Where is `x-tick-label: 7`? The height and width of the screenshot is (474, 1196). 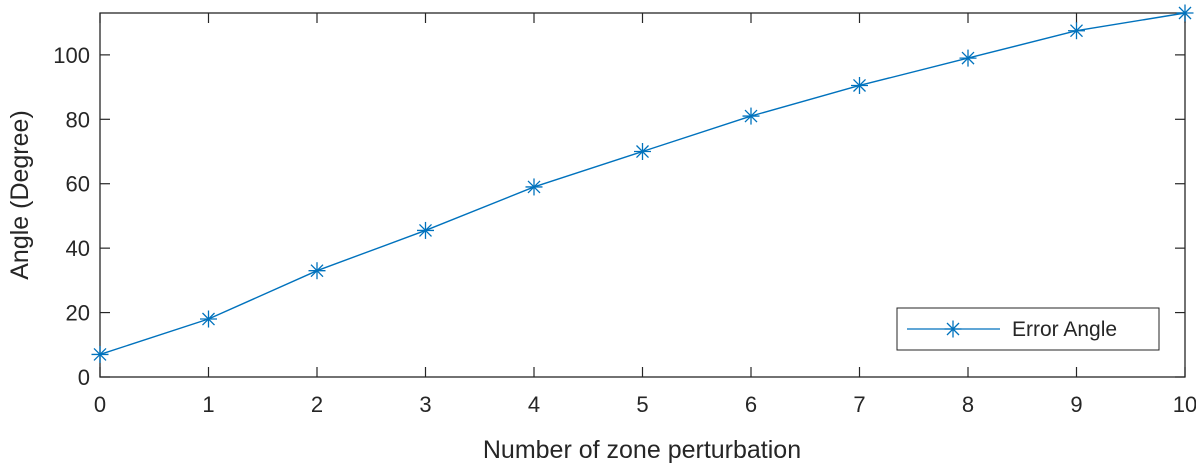
x-tick-label: 7 is located at coordinates (859, 404).